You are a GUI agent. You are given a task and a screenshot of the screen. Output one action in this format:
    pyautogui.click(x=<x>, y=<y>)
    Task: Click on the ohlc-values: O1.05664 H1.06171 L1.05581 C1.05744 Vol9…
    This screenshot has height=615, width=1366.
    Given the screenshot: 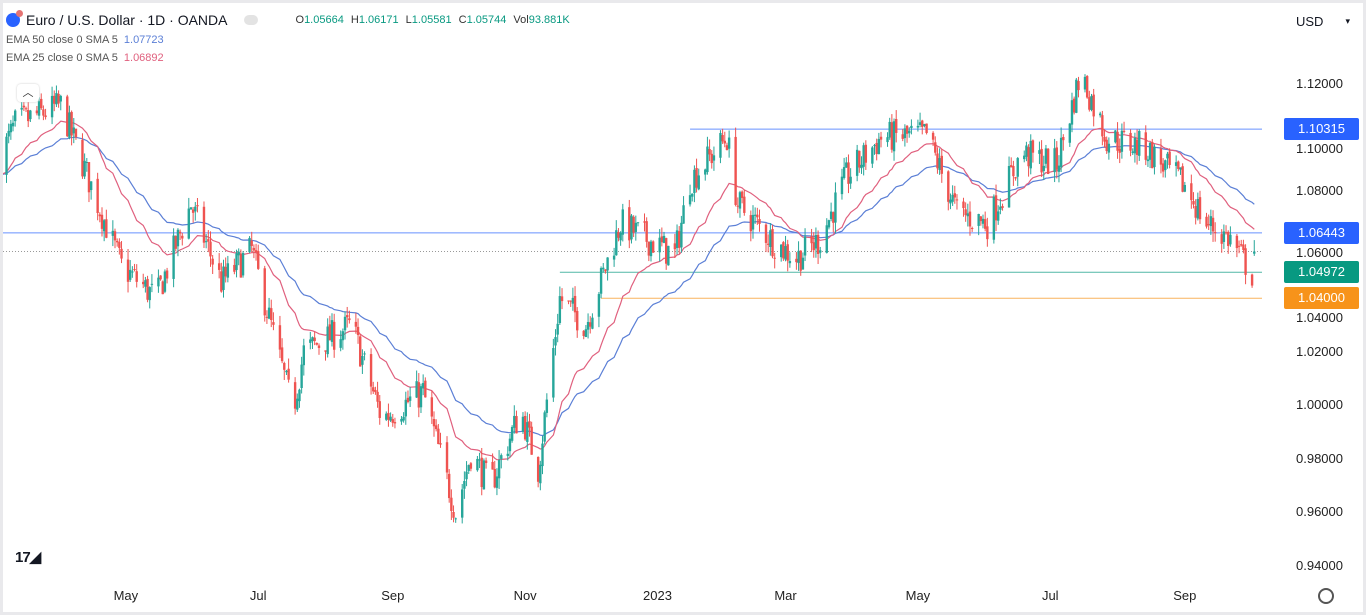 What is the action you would take?
    pyautogui.click(x=432, y=20)
    